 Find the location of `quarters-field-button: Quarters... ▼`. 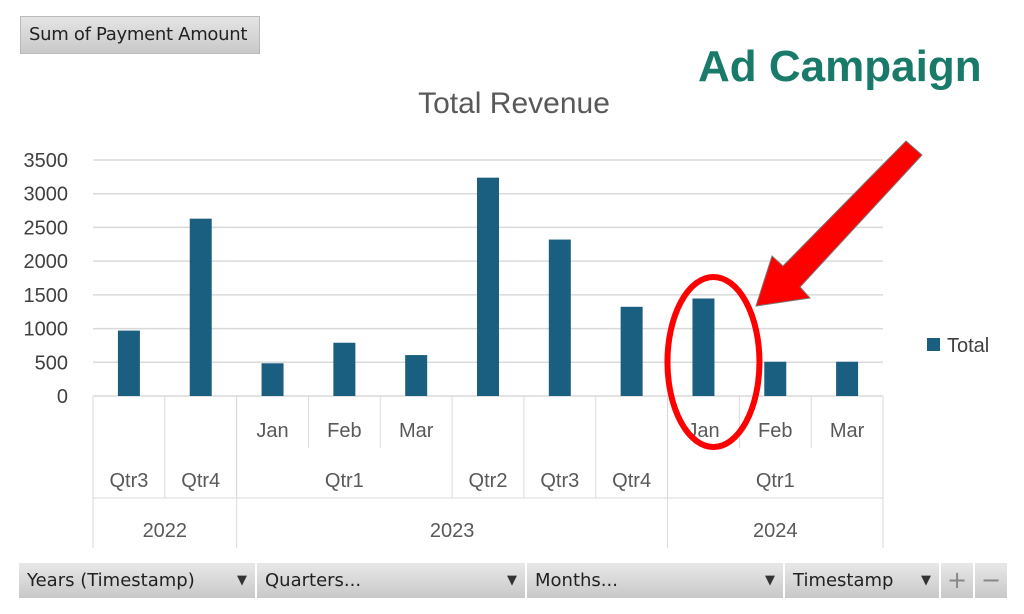

quarters-field-button: Quarters... ▼ is located at coordinates (392, 580).